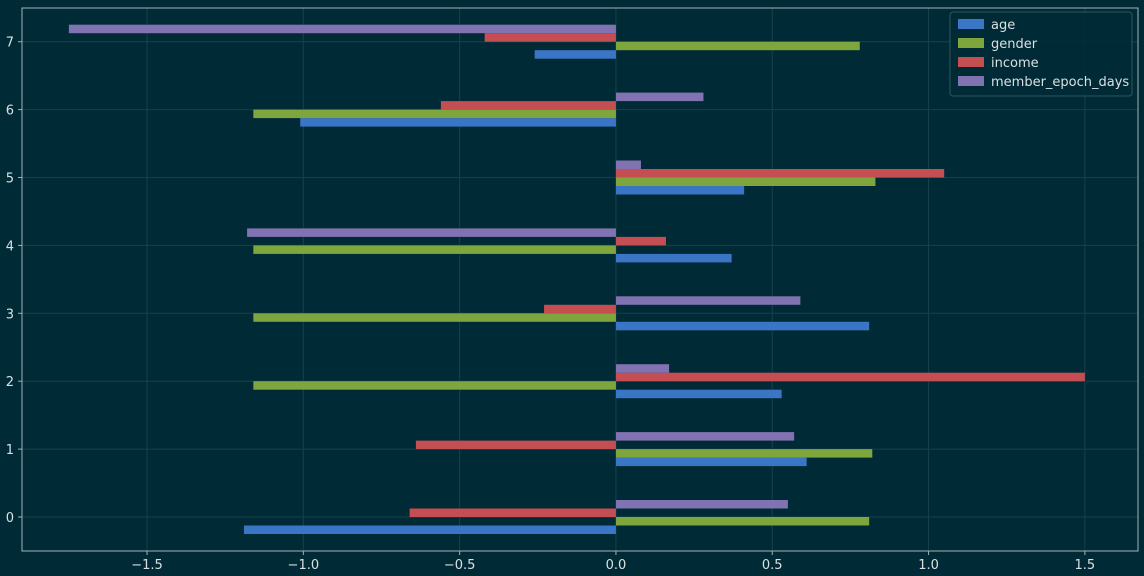 The height and width of the screenshot is (576, 1144). I want to click on legend: age gender income member_epoch_days, so click(1041, 54).